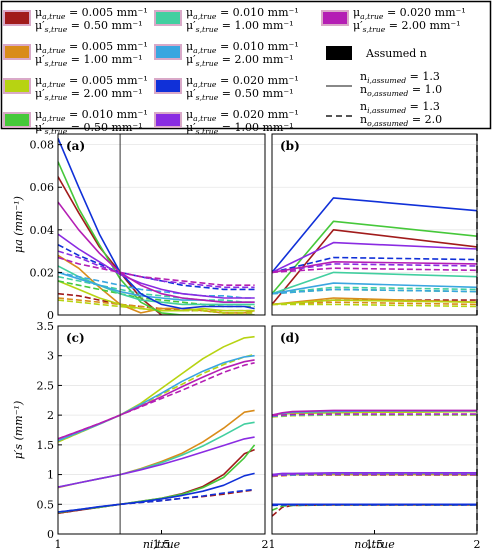  Describe the element at coordinates (290, 146) in the screenshot. I see `panel-label: (b)` at that location.